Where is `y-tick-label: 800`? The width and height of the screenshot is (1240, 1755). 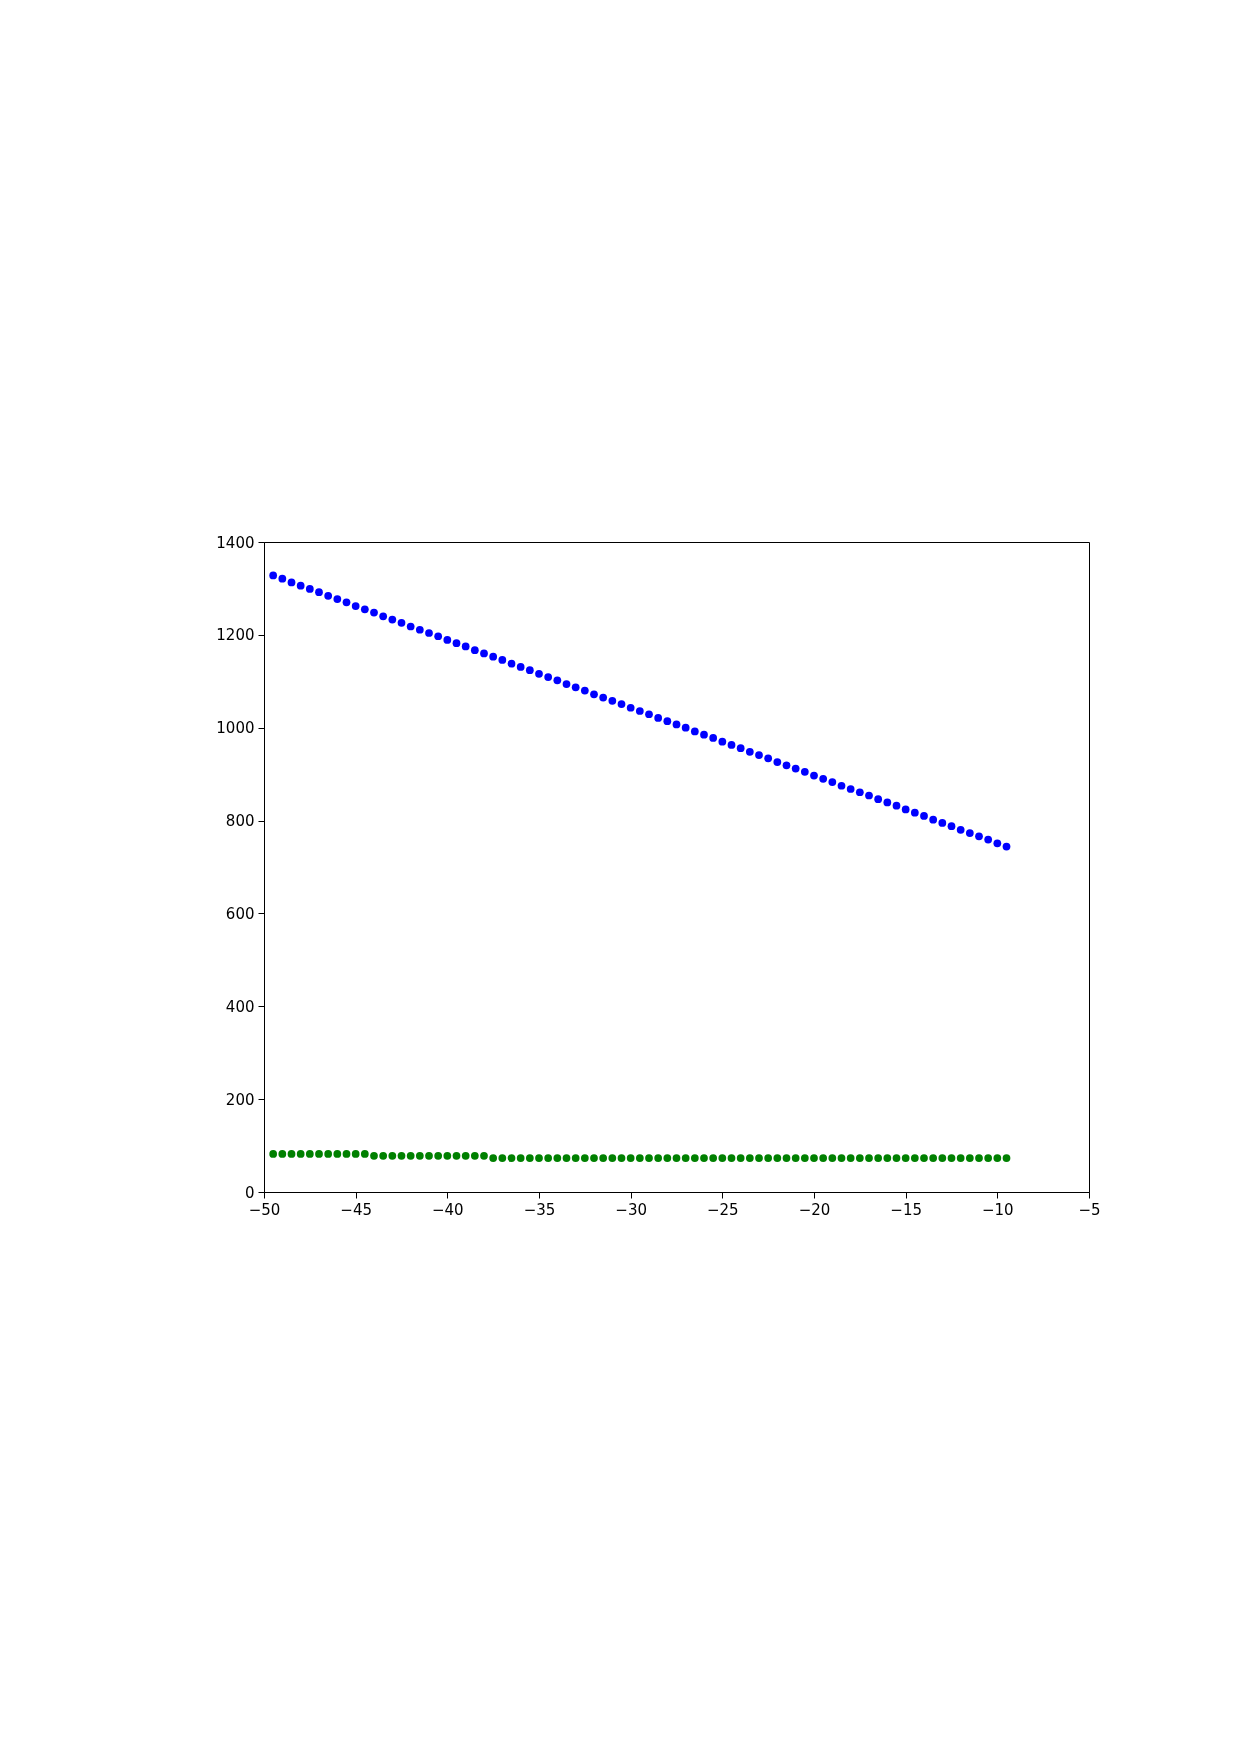
y-tick-label: 800 is located at coordinates (240, 821).